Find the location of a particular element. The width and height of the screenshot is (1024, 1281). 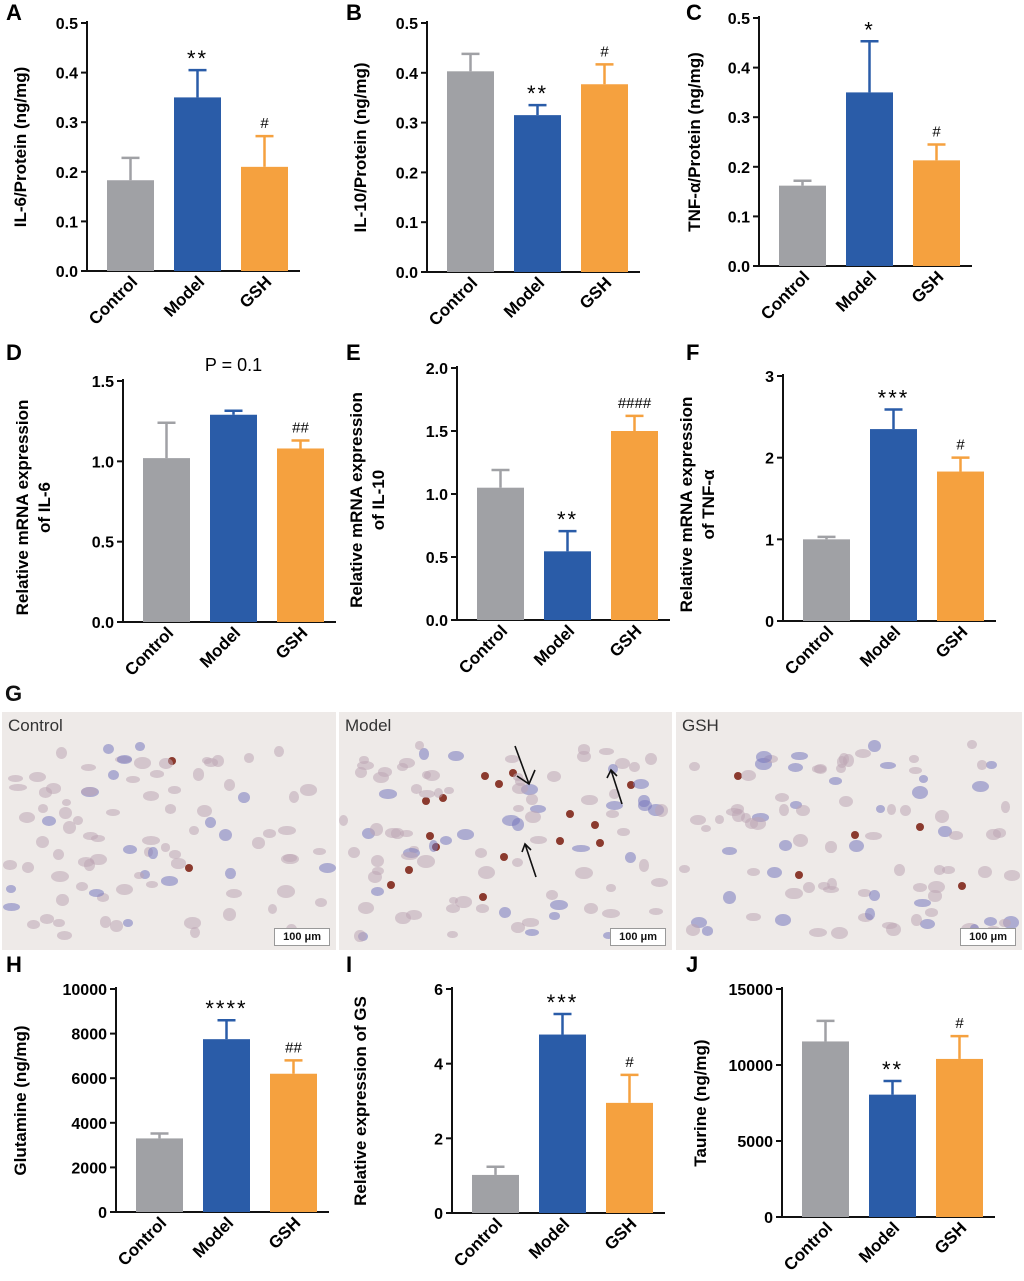

y-tick-label: 4000 is located at coordinates (89, 1124).